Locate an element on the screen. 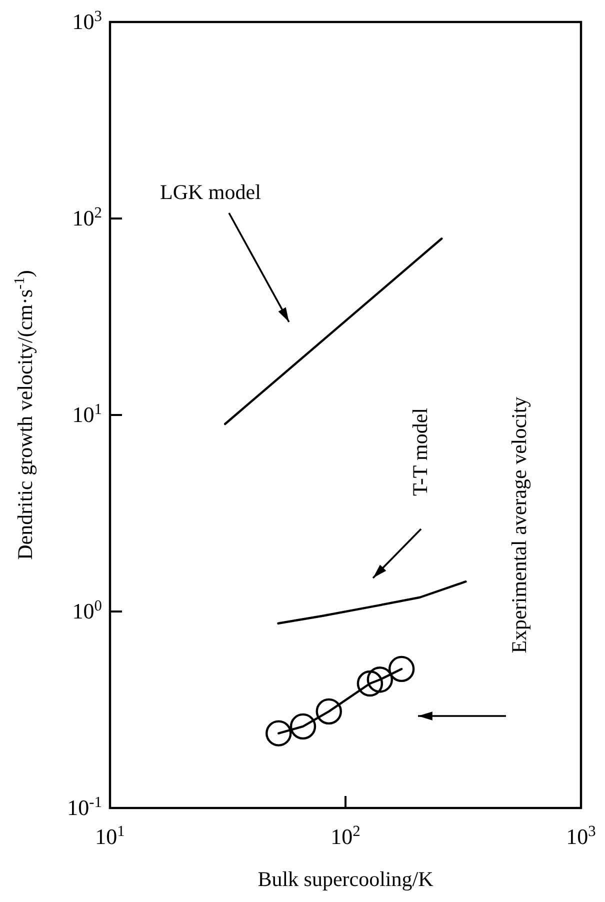  x-tick-label: 10$^{3}$ is located at coordinates (581, 835).